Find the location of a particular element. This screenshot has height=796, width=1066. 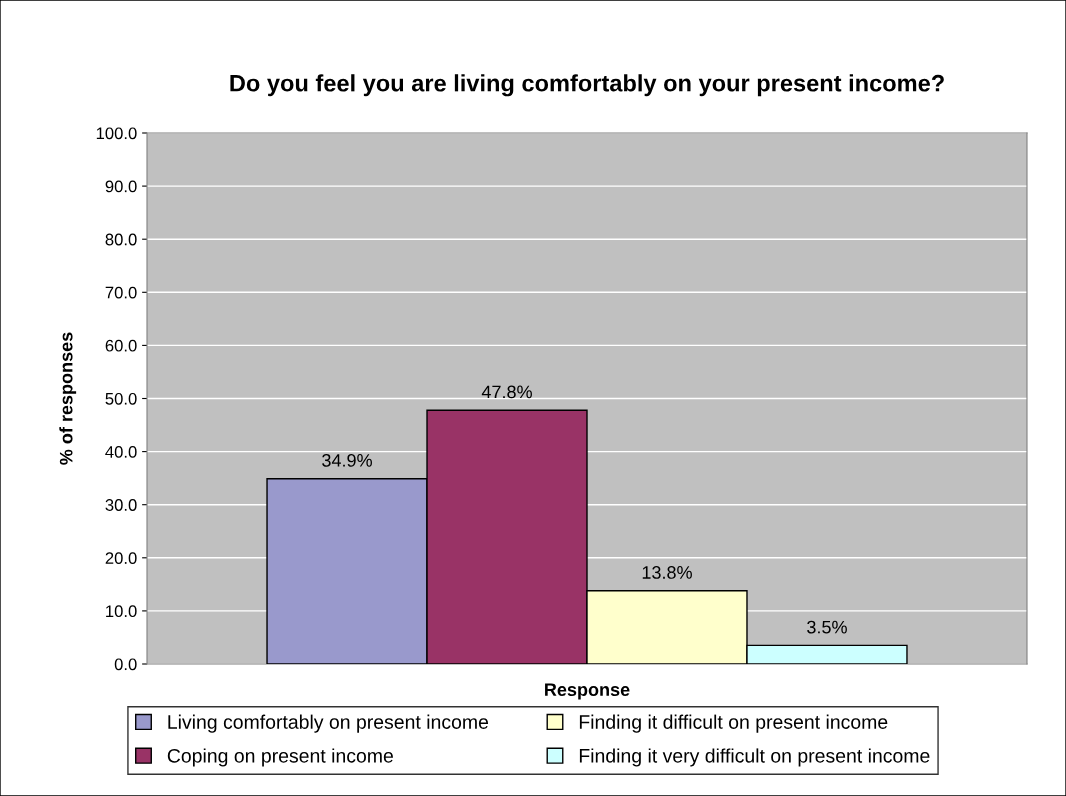

x-axis-title: Response is located at coordinates (587, 691).